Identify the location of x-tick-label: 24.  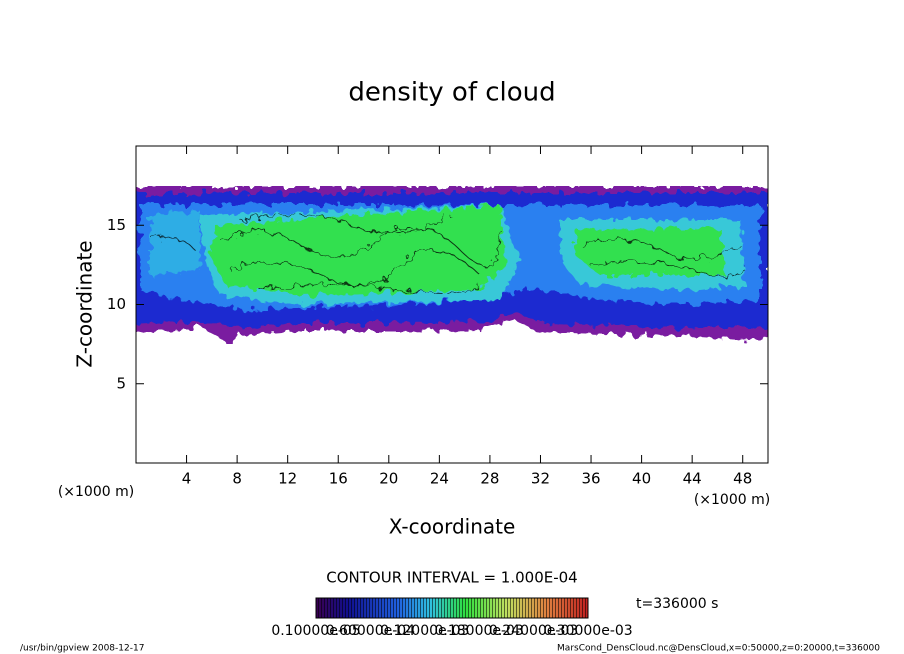
(439, 479).